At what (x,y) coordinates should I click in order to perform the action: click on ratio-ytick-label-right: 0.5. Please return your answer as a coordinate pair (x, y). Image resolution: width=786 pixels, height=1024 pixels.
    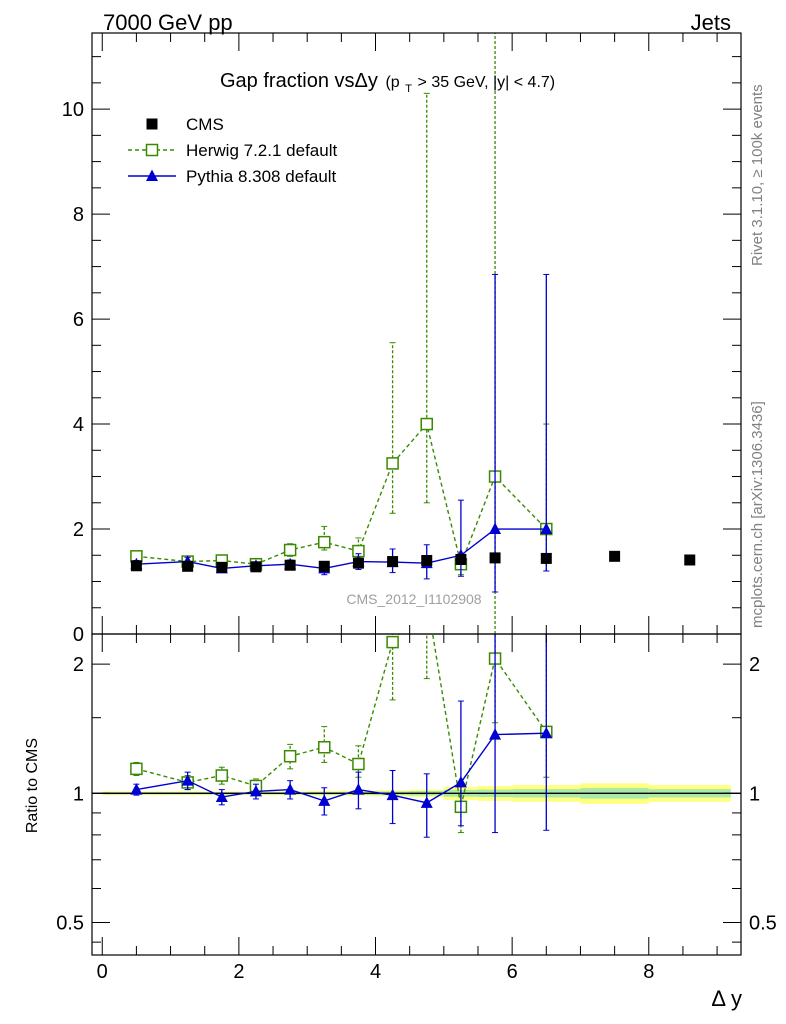
    Looking at the image, I should click on (763, 923).